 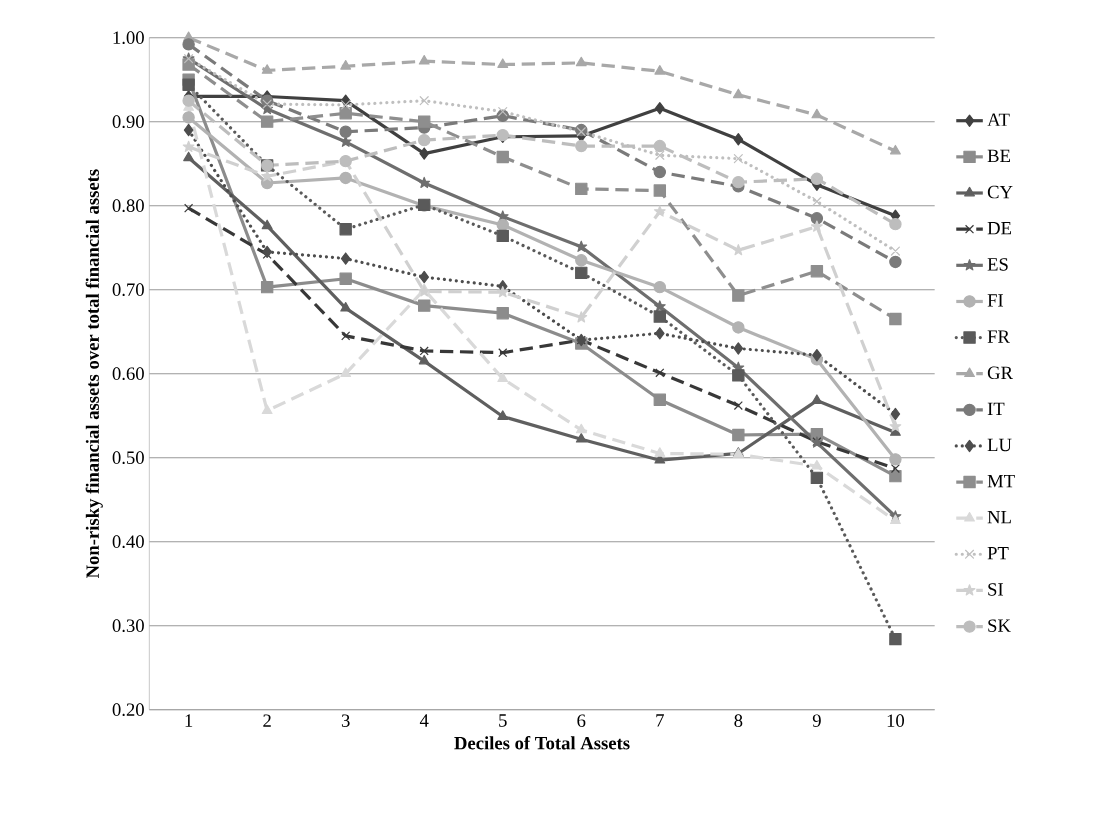 I want to click on x-tick-label: 3, so click(x=345, y=720).